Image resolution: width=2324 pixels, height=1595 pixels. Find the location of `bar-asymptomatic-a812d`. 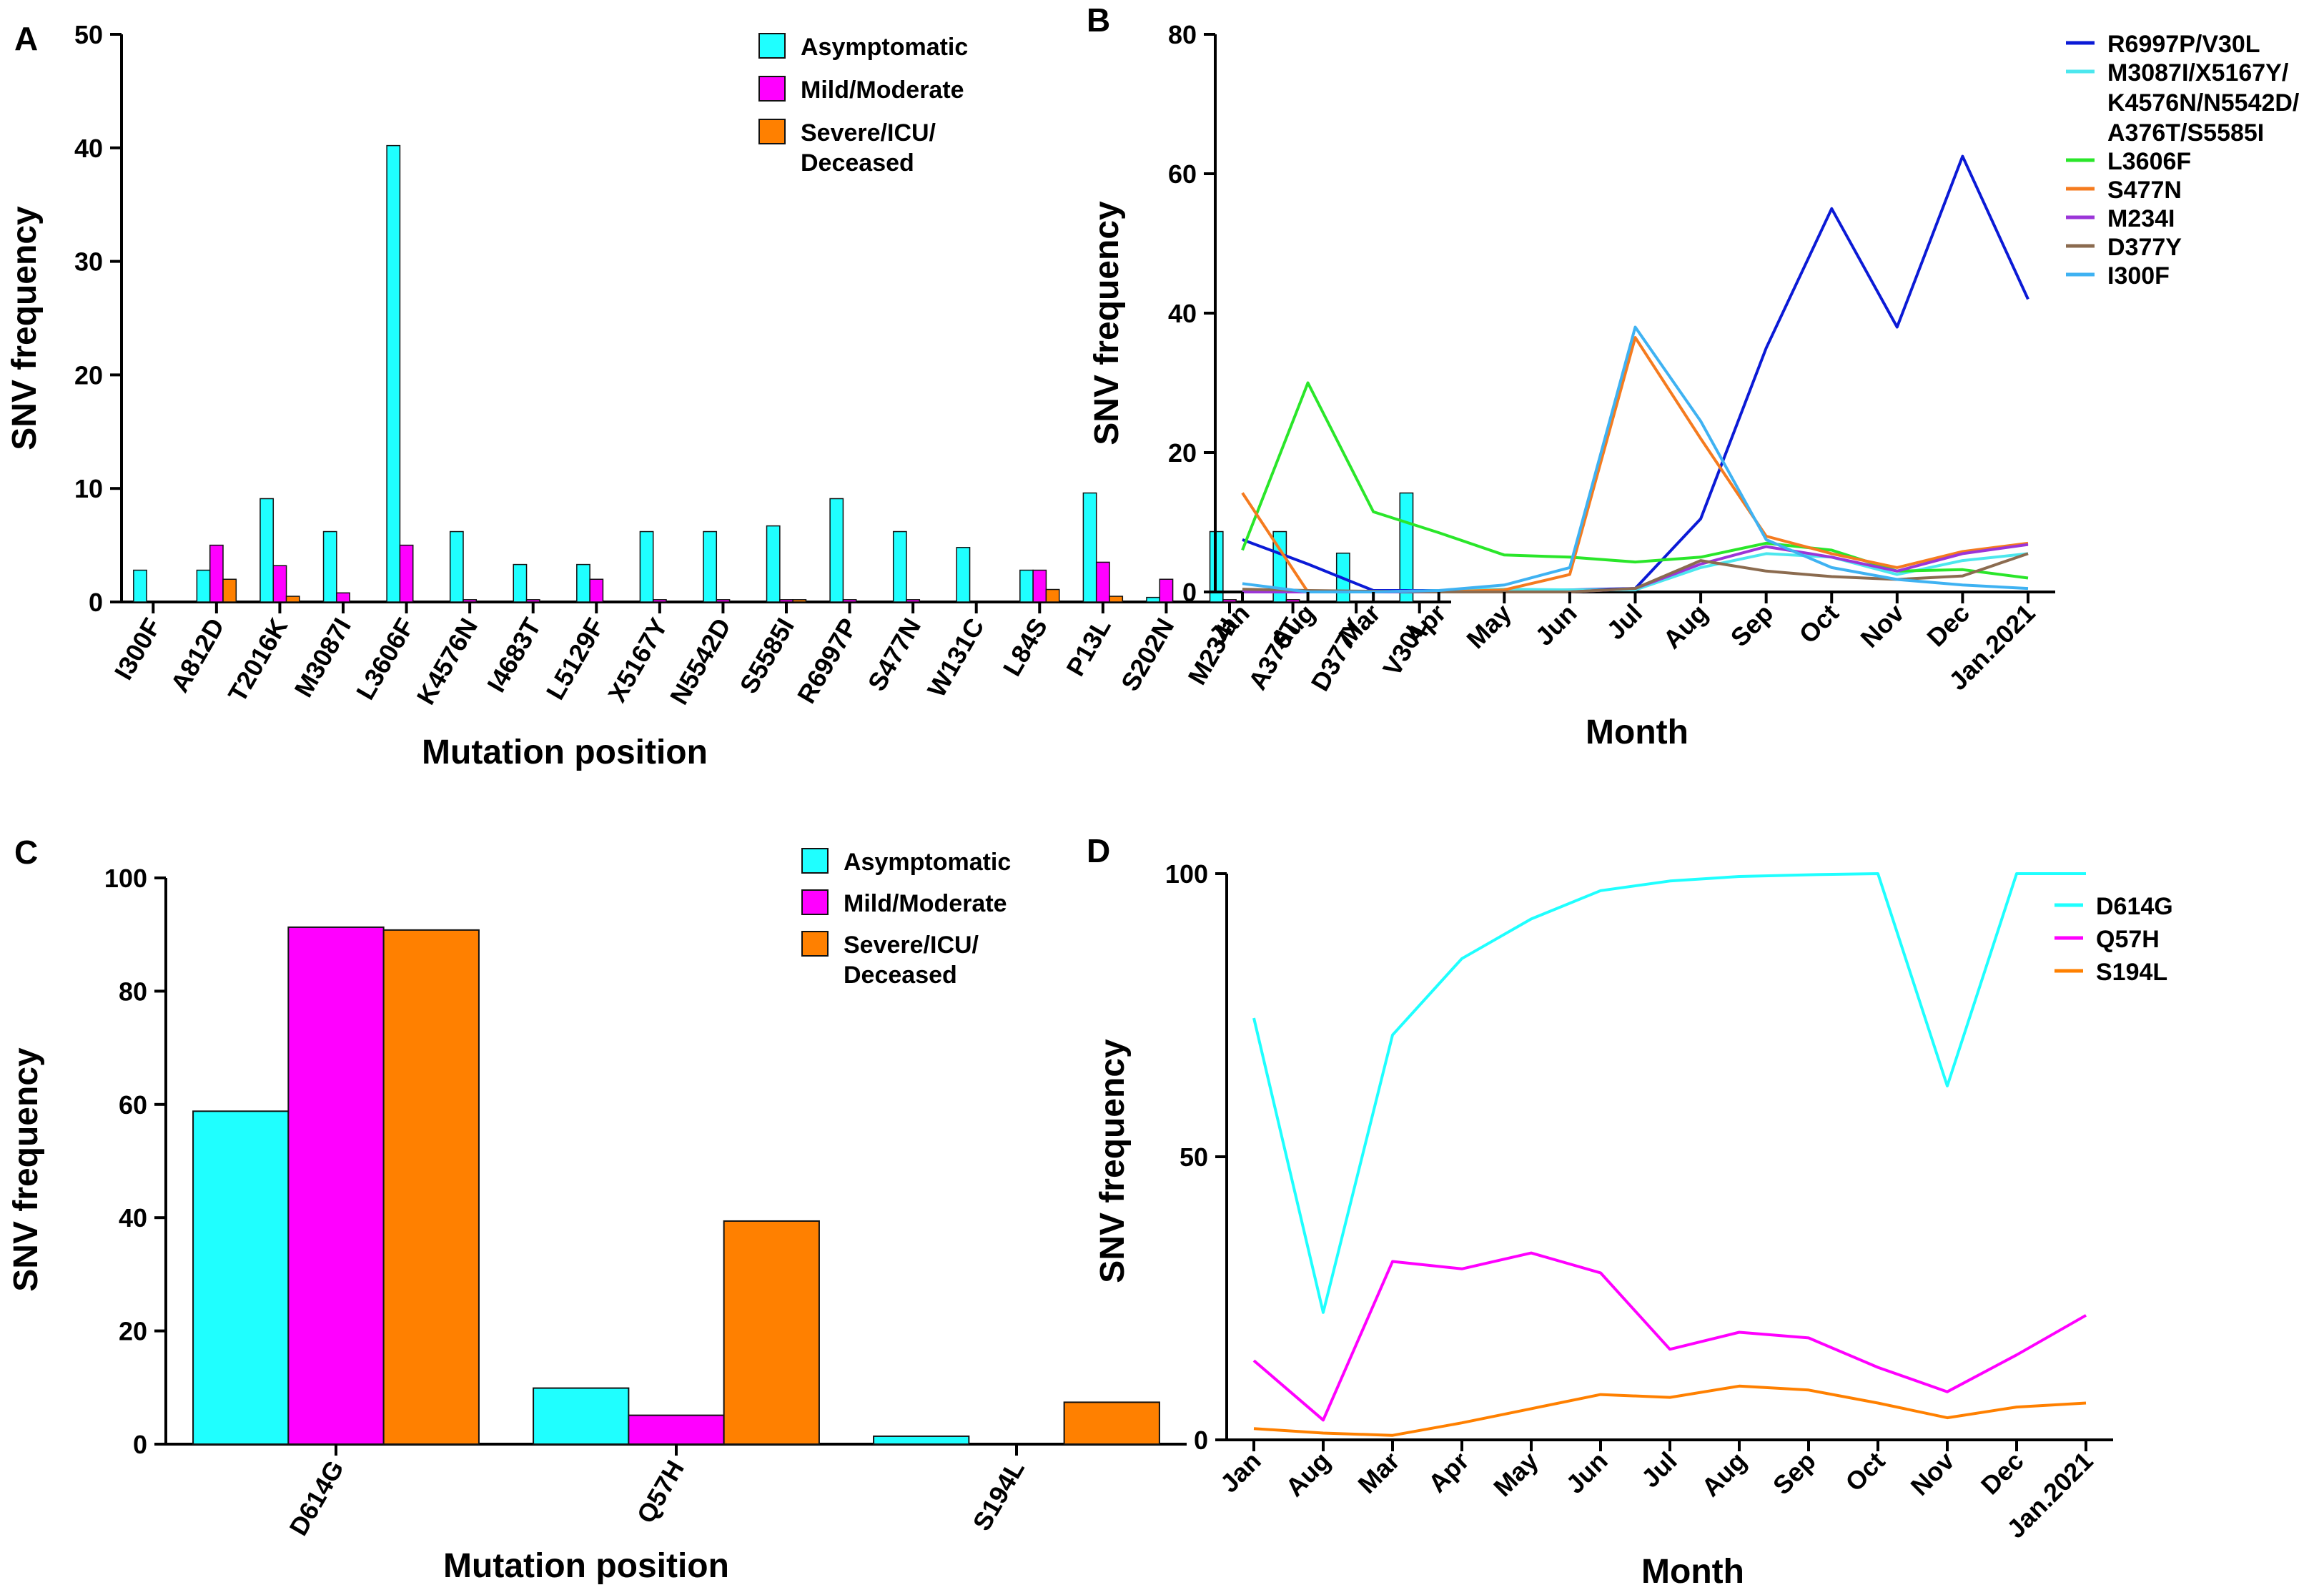

bar-asymptomatic-a812d is located at coordinates (204, 586).